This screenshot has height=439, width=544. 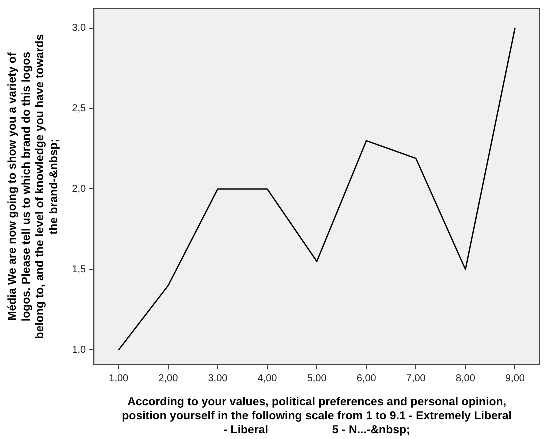 What do you see at coordinates (268, 378) in the screenshot?
I see `x-tick-label: 4,00` at bounding box center [268, 378].